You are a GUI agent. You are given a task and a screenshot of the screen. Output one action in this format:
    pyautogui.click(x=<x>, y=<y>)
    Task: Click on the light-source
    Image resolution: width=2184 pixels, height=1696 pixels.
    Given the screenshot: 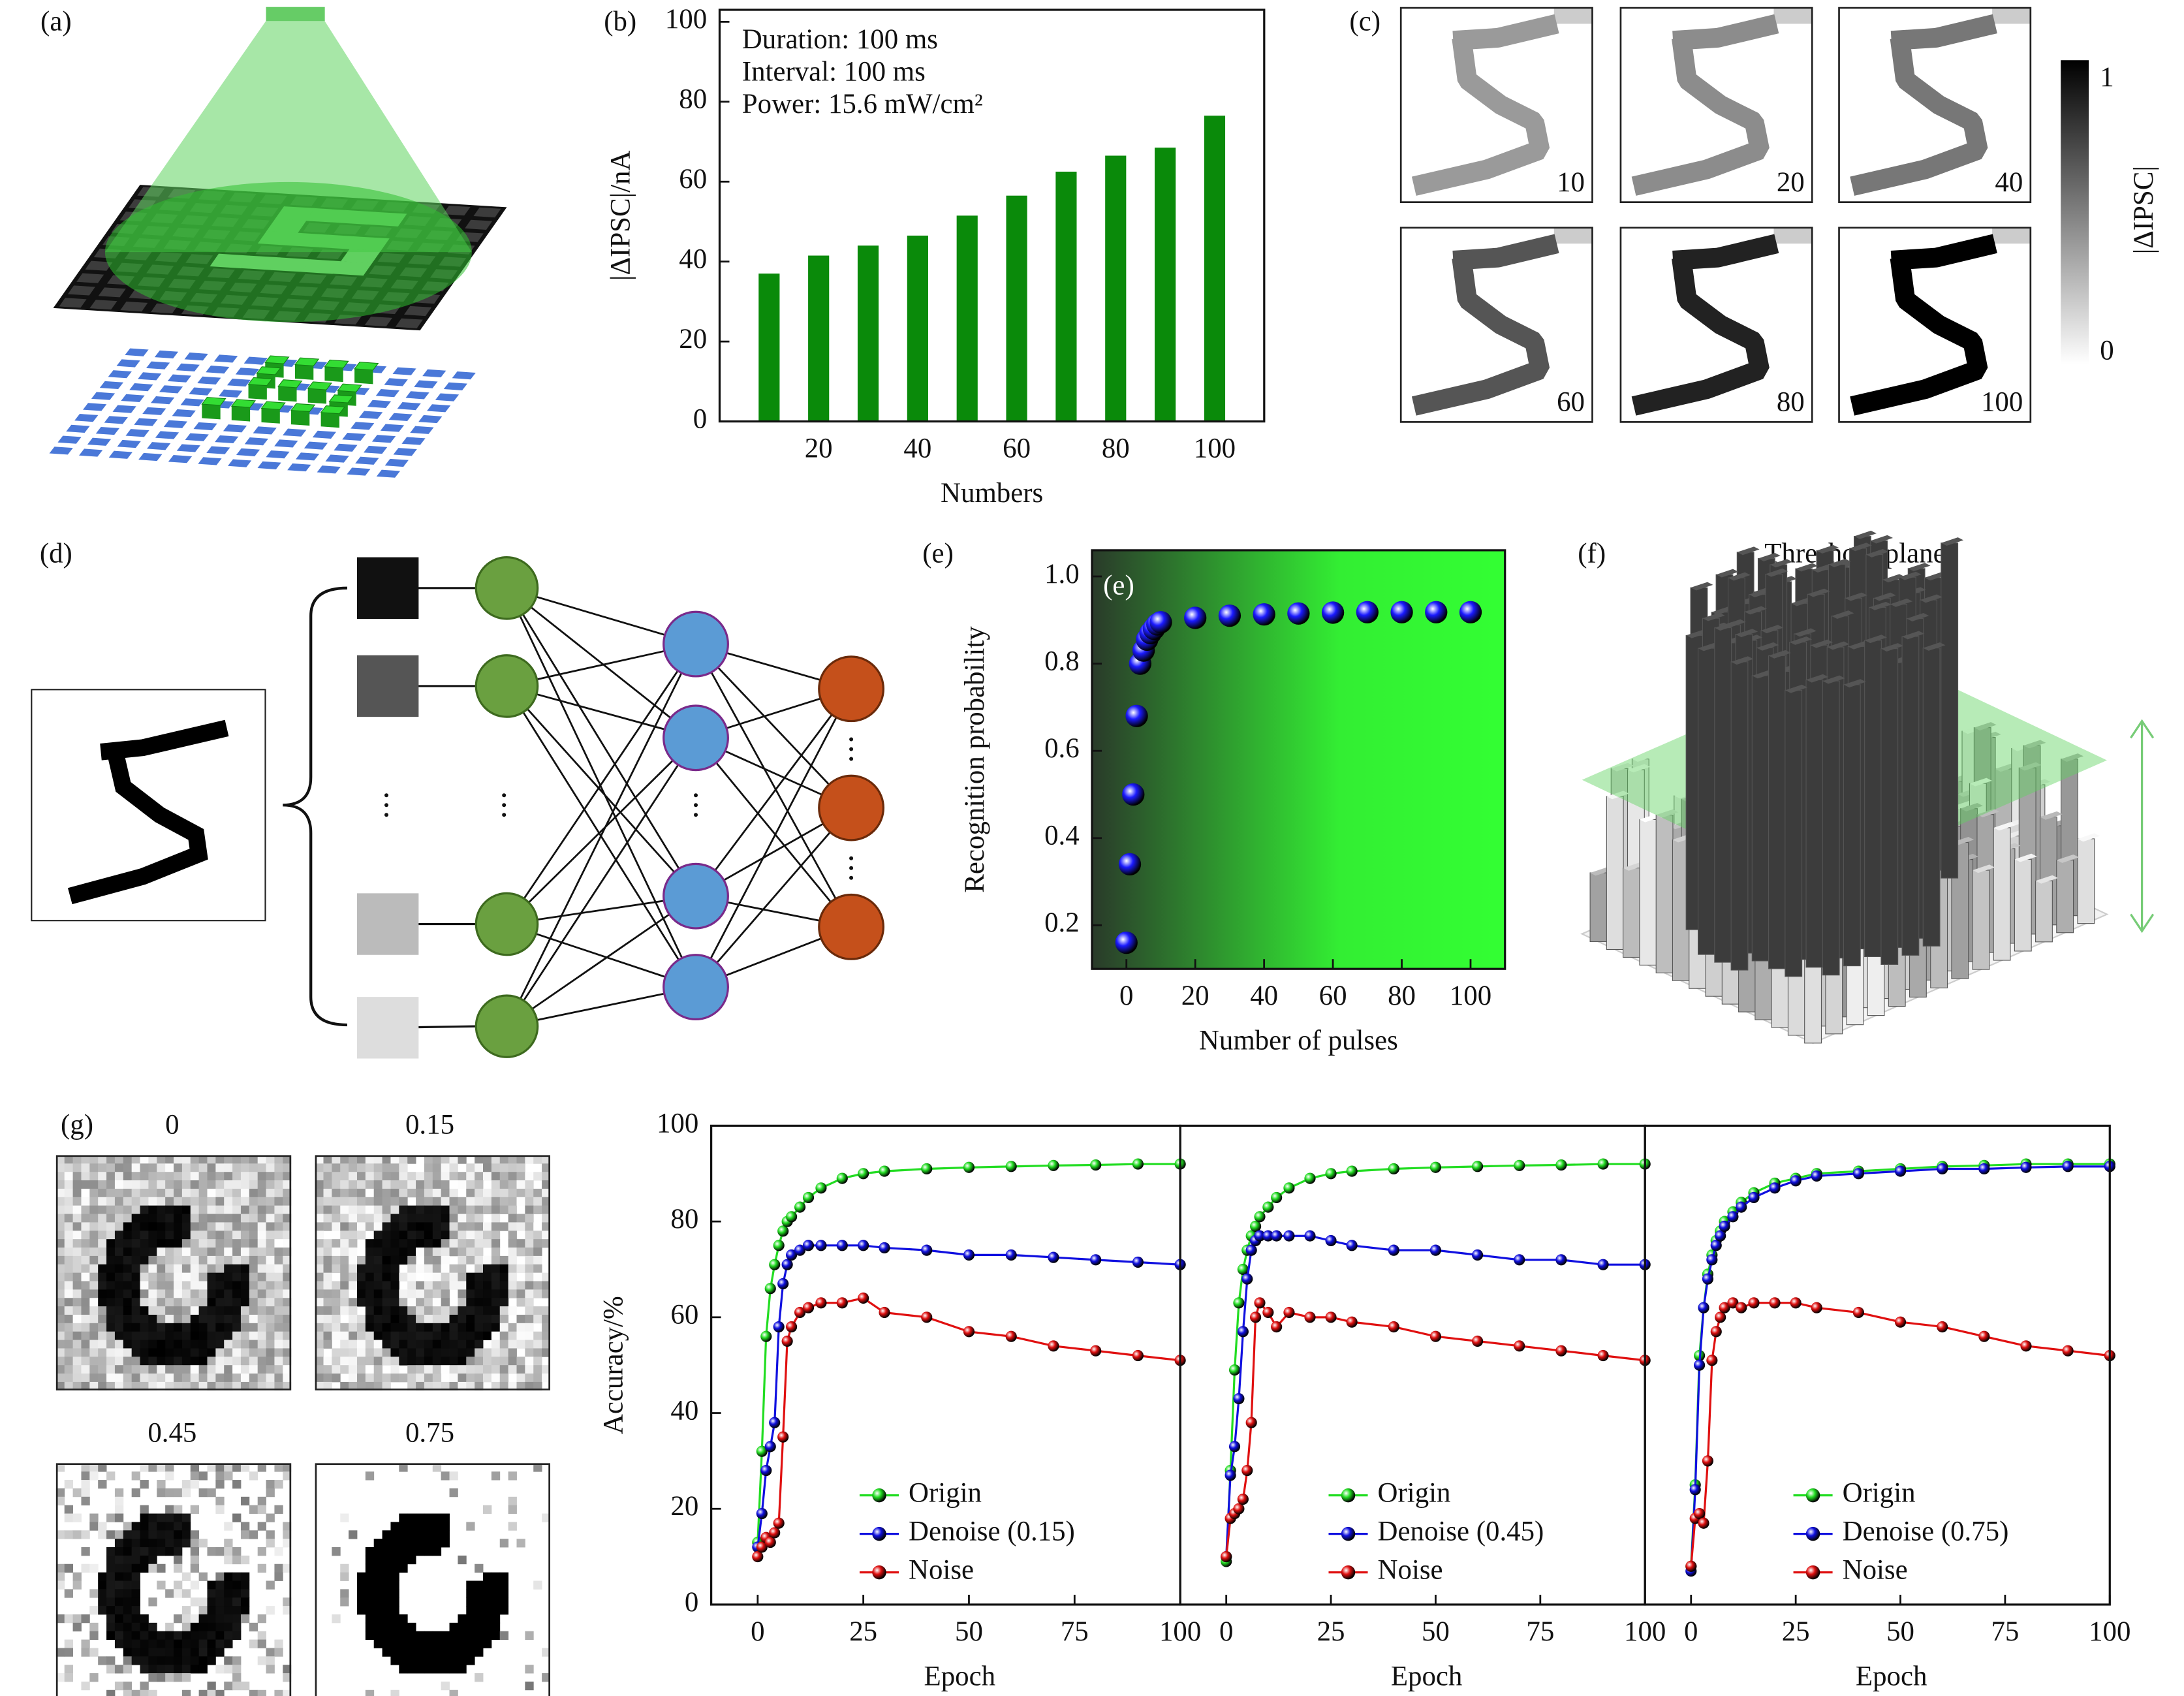 What is the action you would take?
    pyautogui.click(x=296, y=15)
    